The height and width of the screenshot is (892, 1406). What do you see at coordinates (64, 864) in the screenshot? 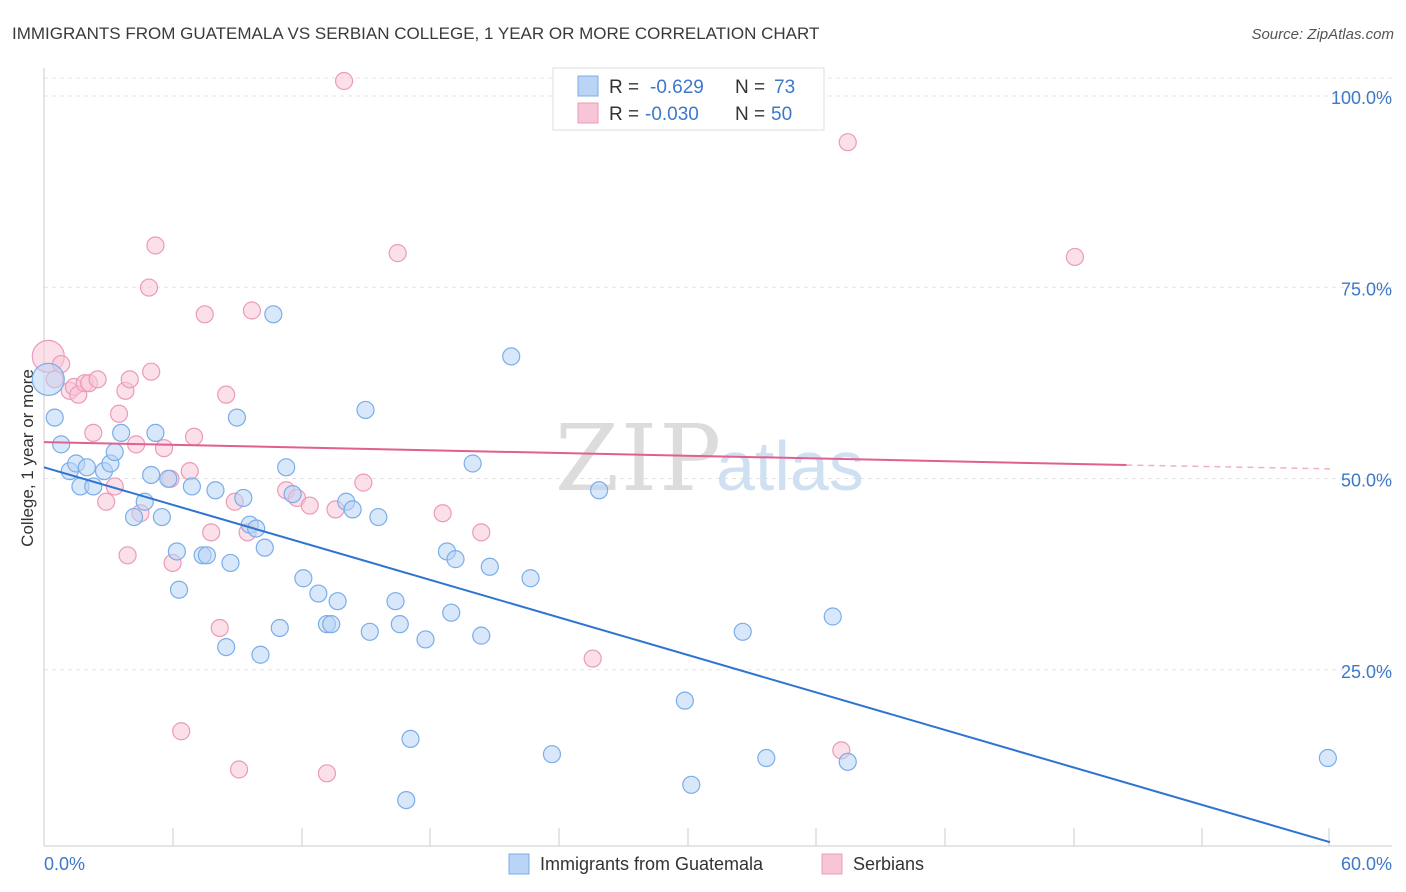
I see `x-tick-label-min: 0.0%` at bounding box center [64, 864].